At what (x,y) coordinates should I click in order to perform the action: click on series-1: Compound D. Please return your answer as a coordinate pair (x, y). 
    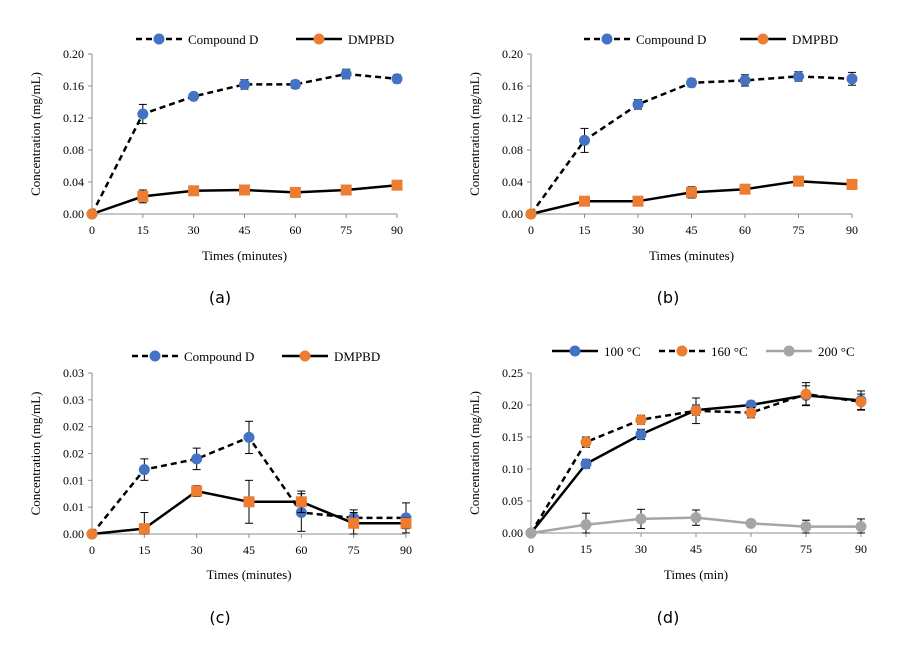
    Looking at the image, I should click on (691, 126).